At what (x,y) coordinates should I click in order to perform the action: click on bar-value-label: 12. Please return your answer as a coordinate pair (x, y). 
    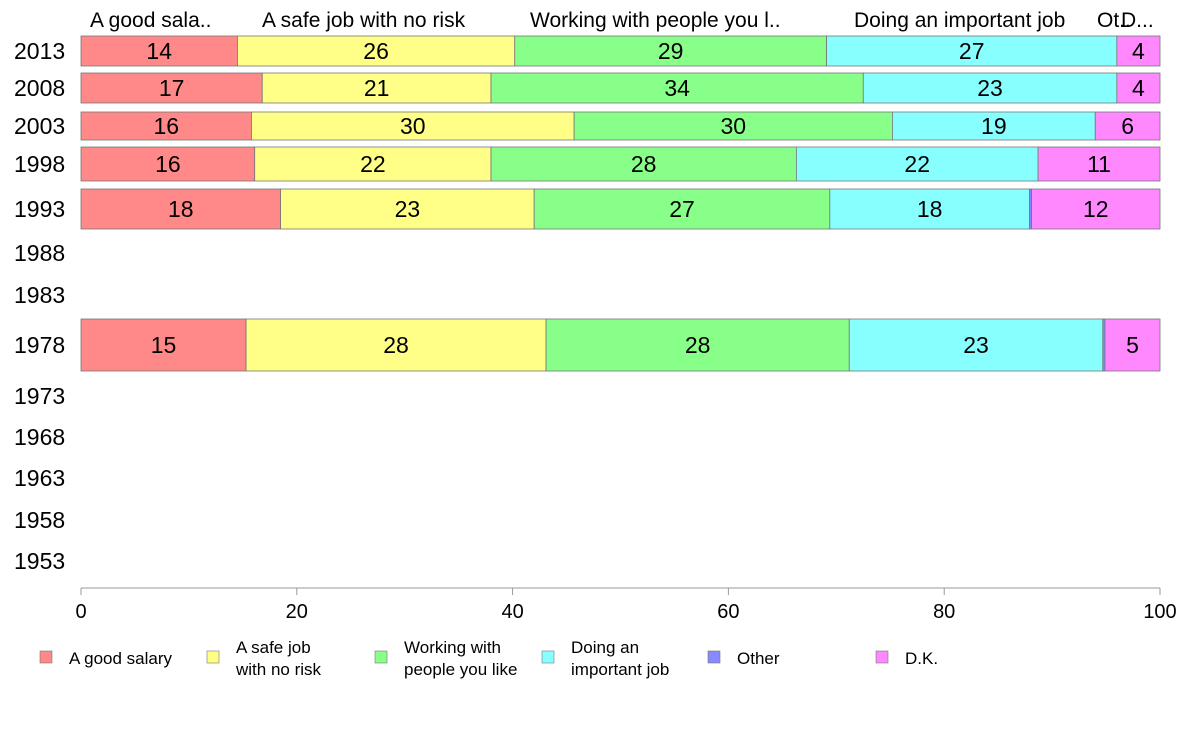
    Looking at the image, I should click on (1096, 209).